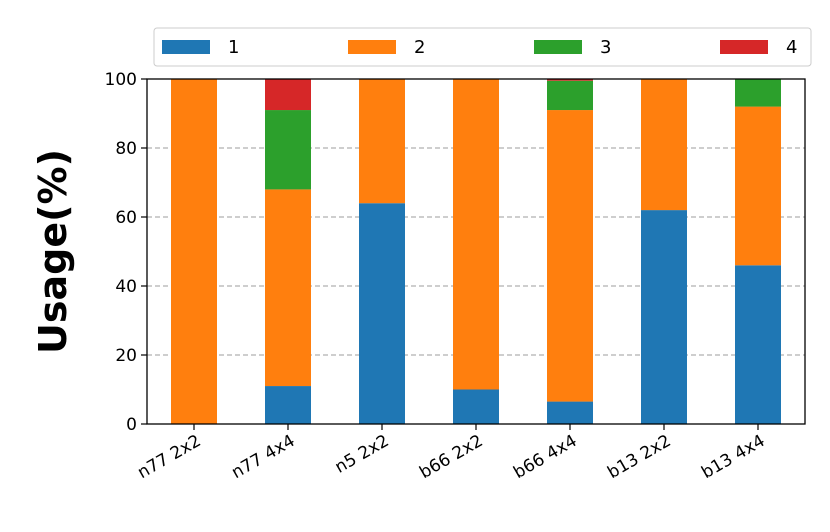 This screenshot has width=830, height=532. Describe the element at coordinates (126, 218) in the screenshot. I see `y-tick-label: 60` at that location.